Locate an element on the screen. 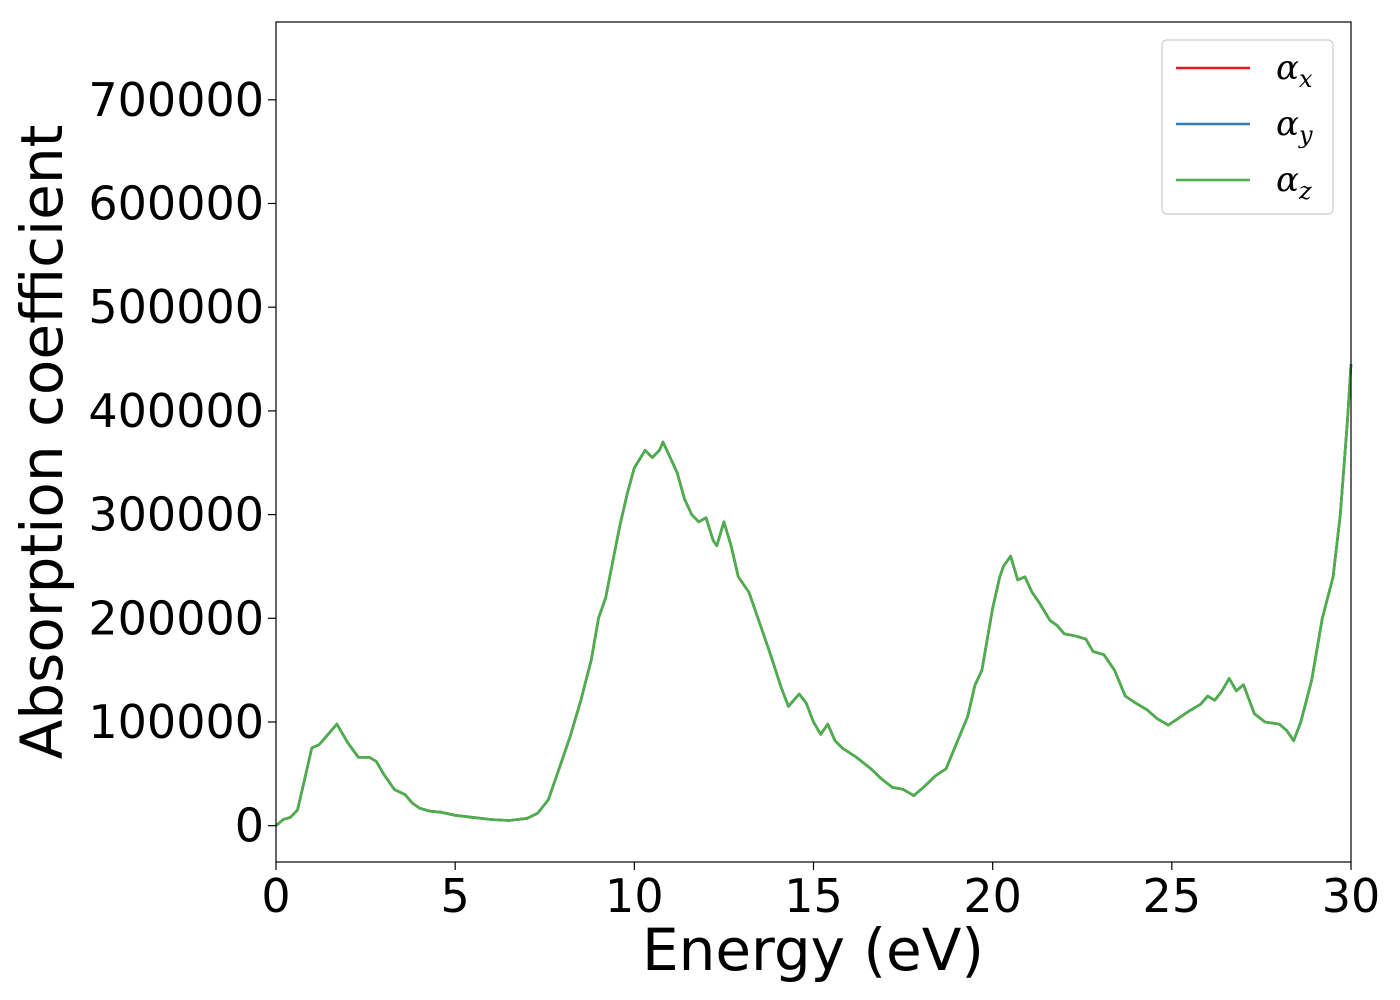 The height and width of the screenshot is (1000, 1400). x-tick-label: 15 is located at coordinates (813, 896).